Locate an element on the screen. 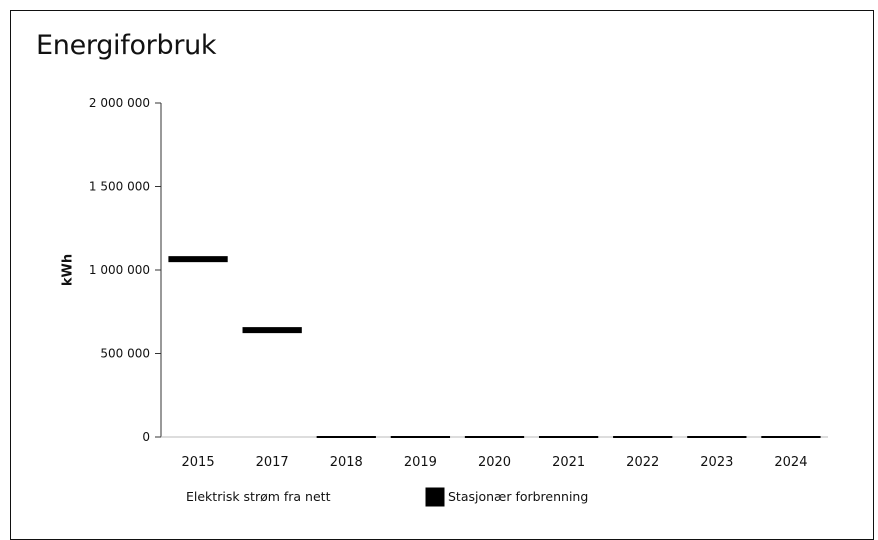  y-axis-ticks: 0 500 000 1 000 000 1 500 000 2 000 000 is located at coordinates (125, 270).